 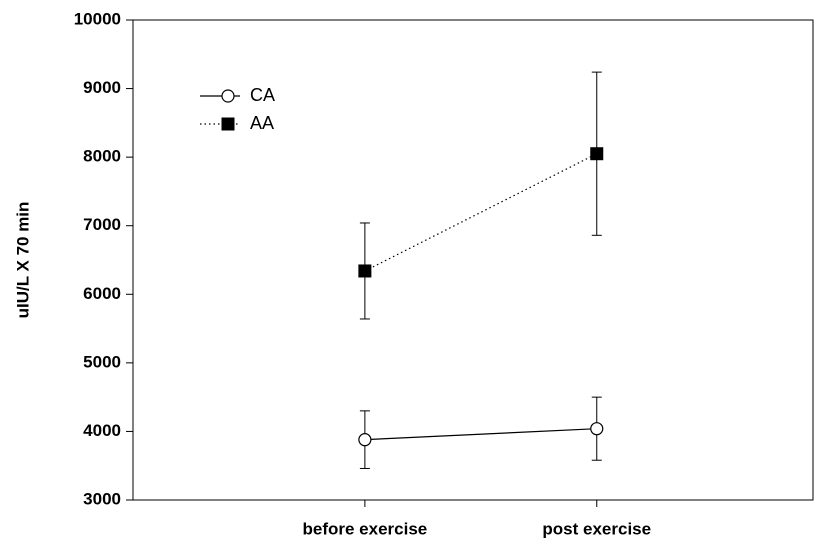 What do you see at coordinates (102, 156) in the screenshot?
I see `y-tick-label: 8000` at bounding box center [102, 156].